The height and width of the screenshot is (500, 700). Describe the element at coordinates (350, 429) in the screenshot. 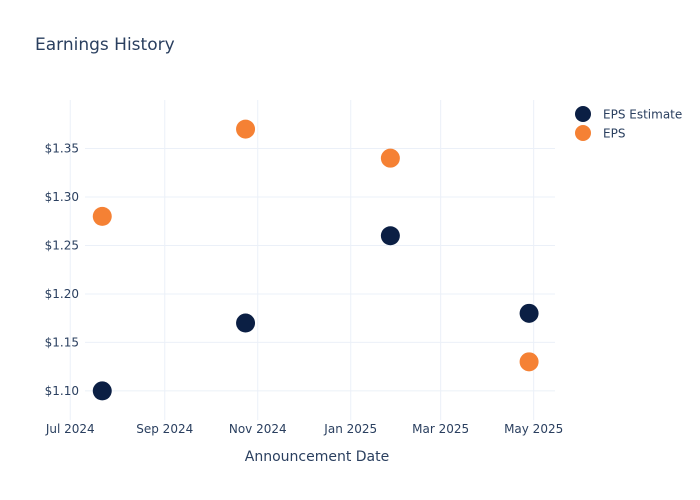

I see `x-tick-label: Jan 2025` at that location.